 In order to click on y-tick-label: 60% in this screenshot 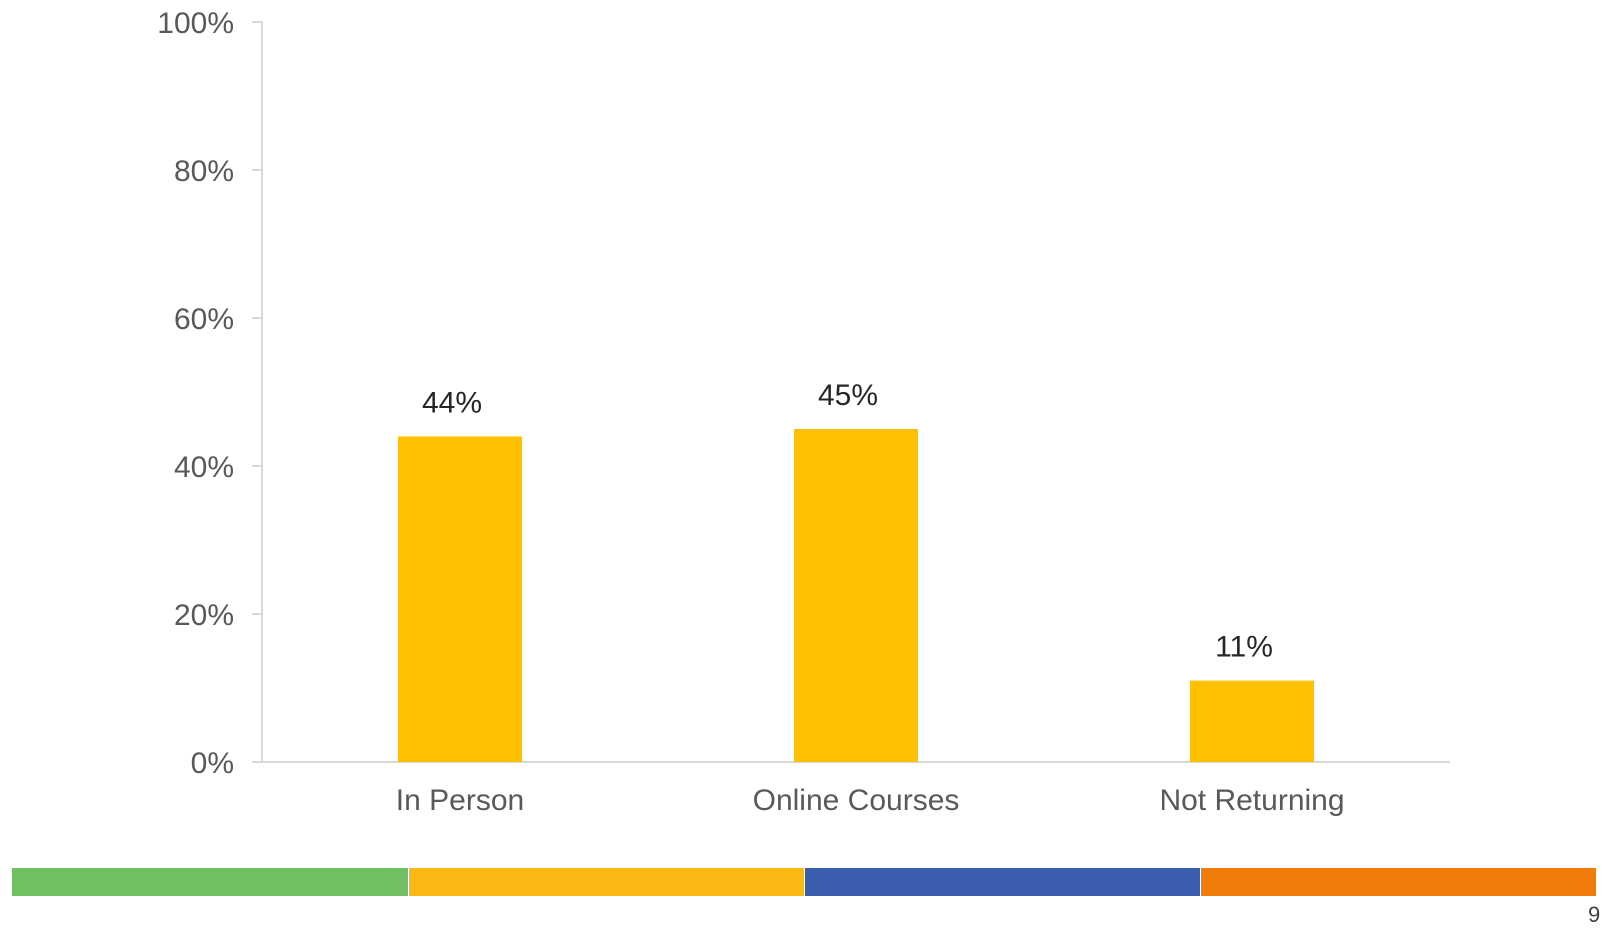, I will do `click(204, 319)`.